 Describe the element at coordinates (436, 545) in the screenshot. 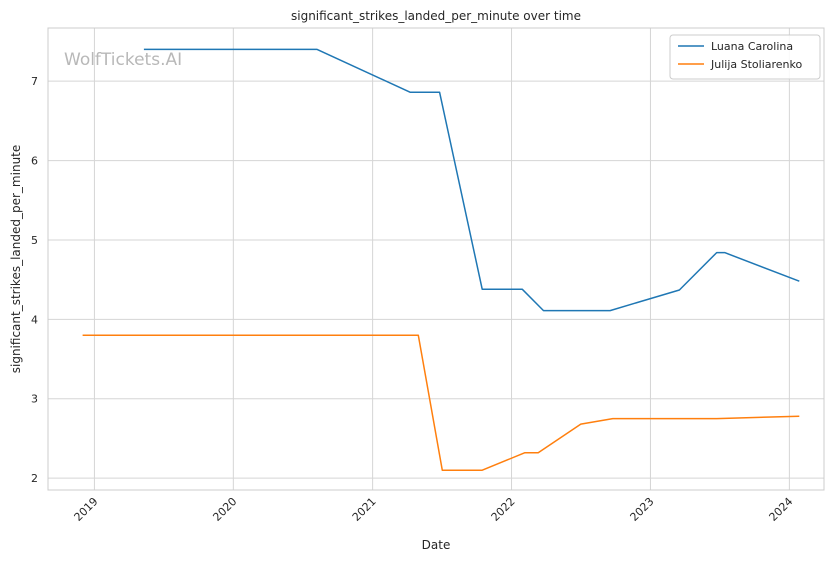

I see `x-axis-title: Date` at that location.